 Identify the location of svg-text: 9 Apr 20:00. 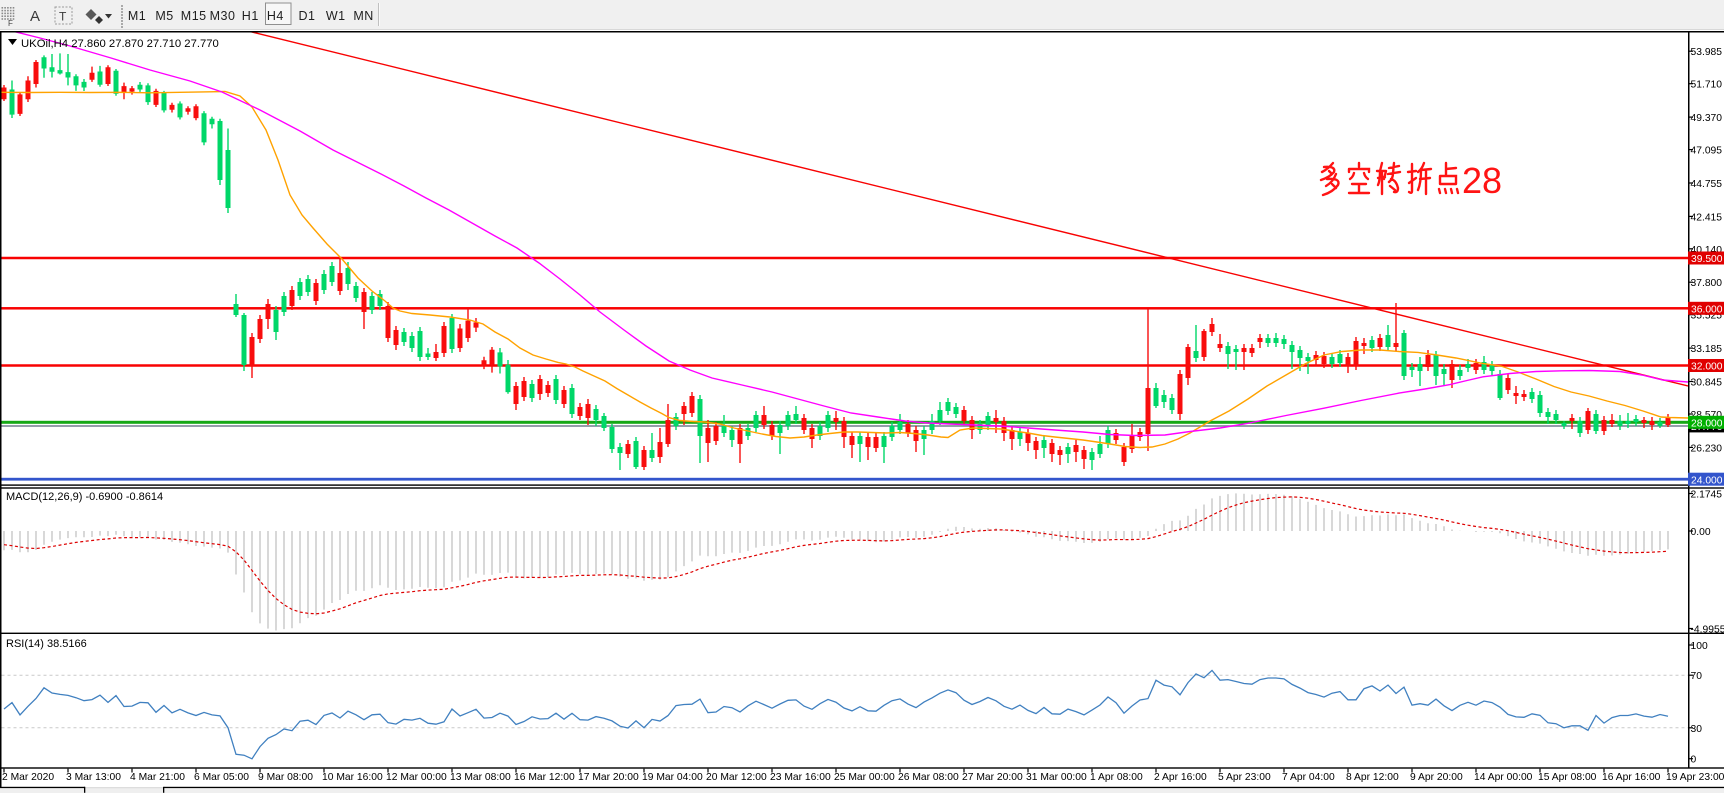
(1436, 777).